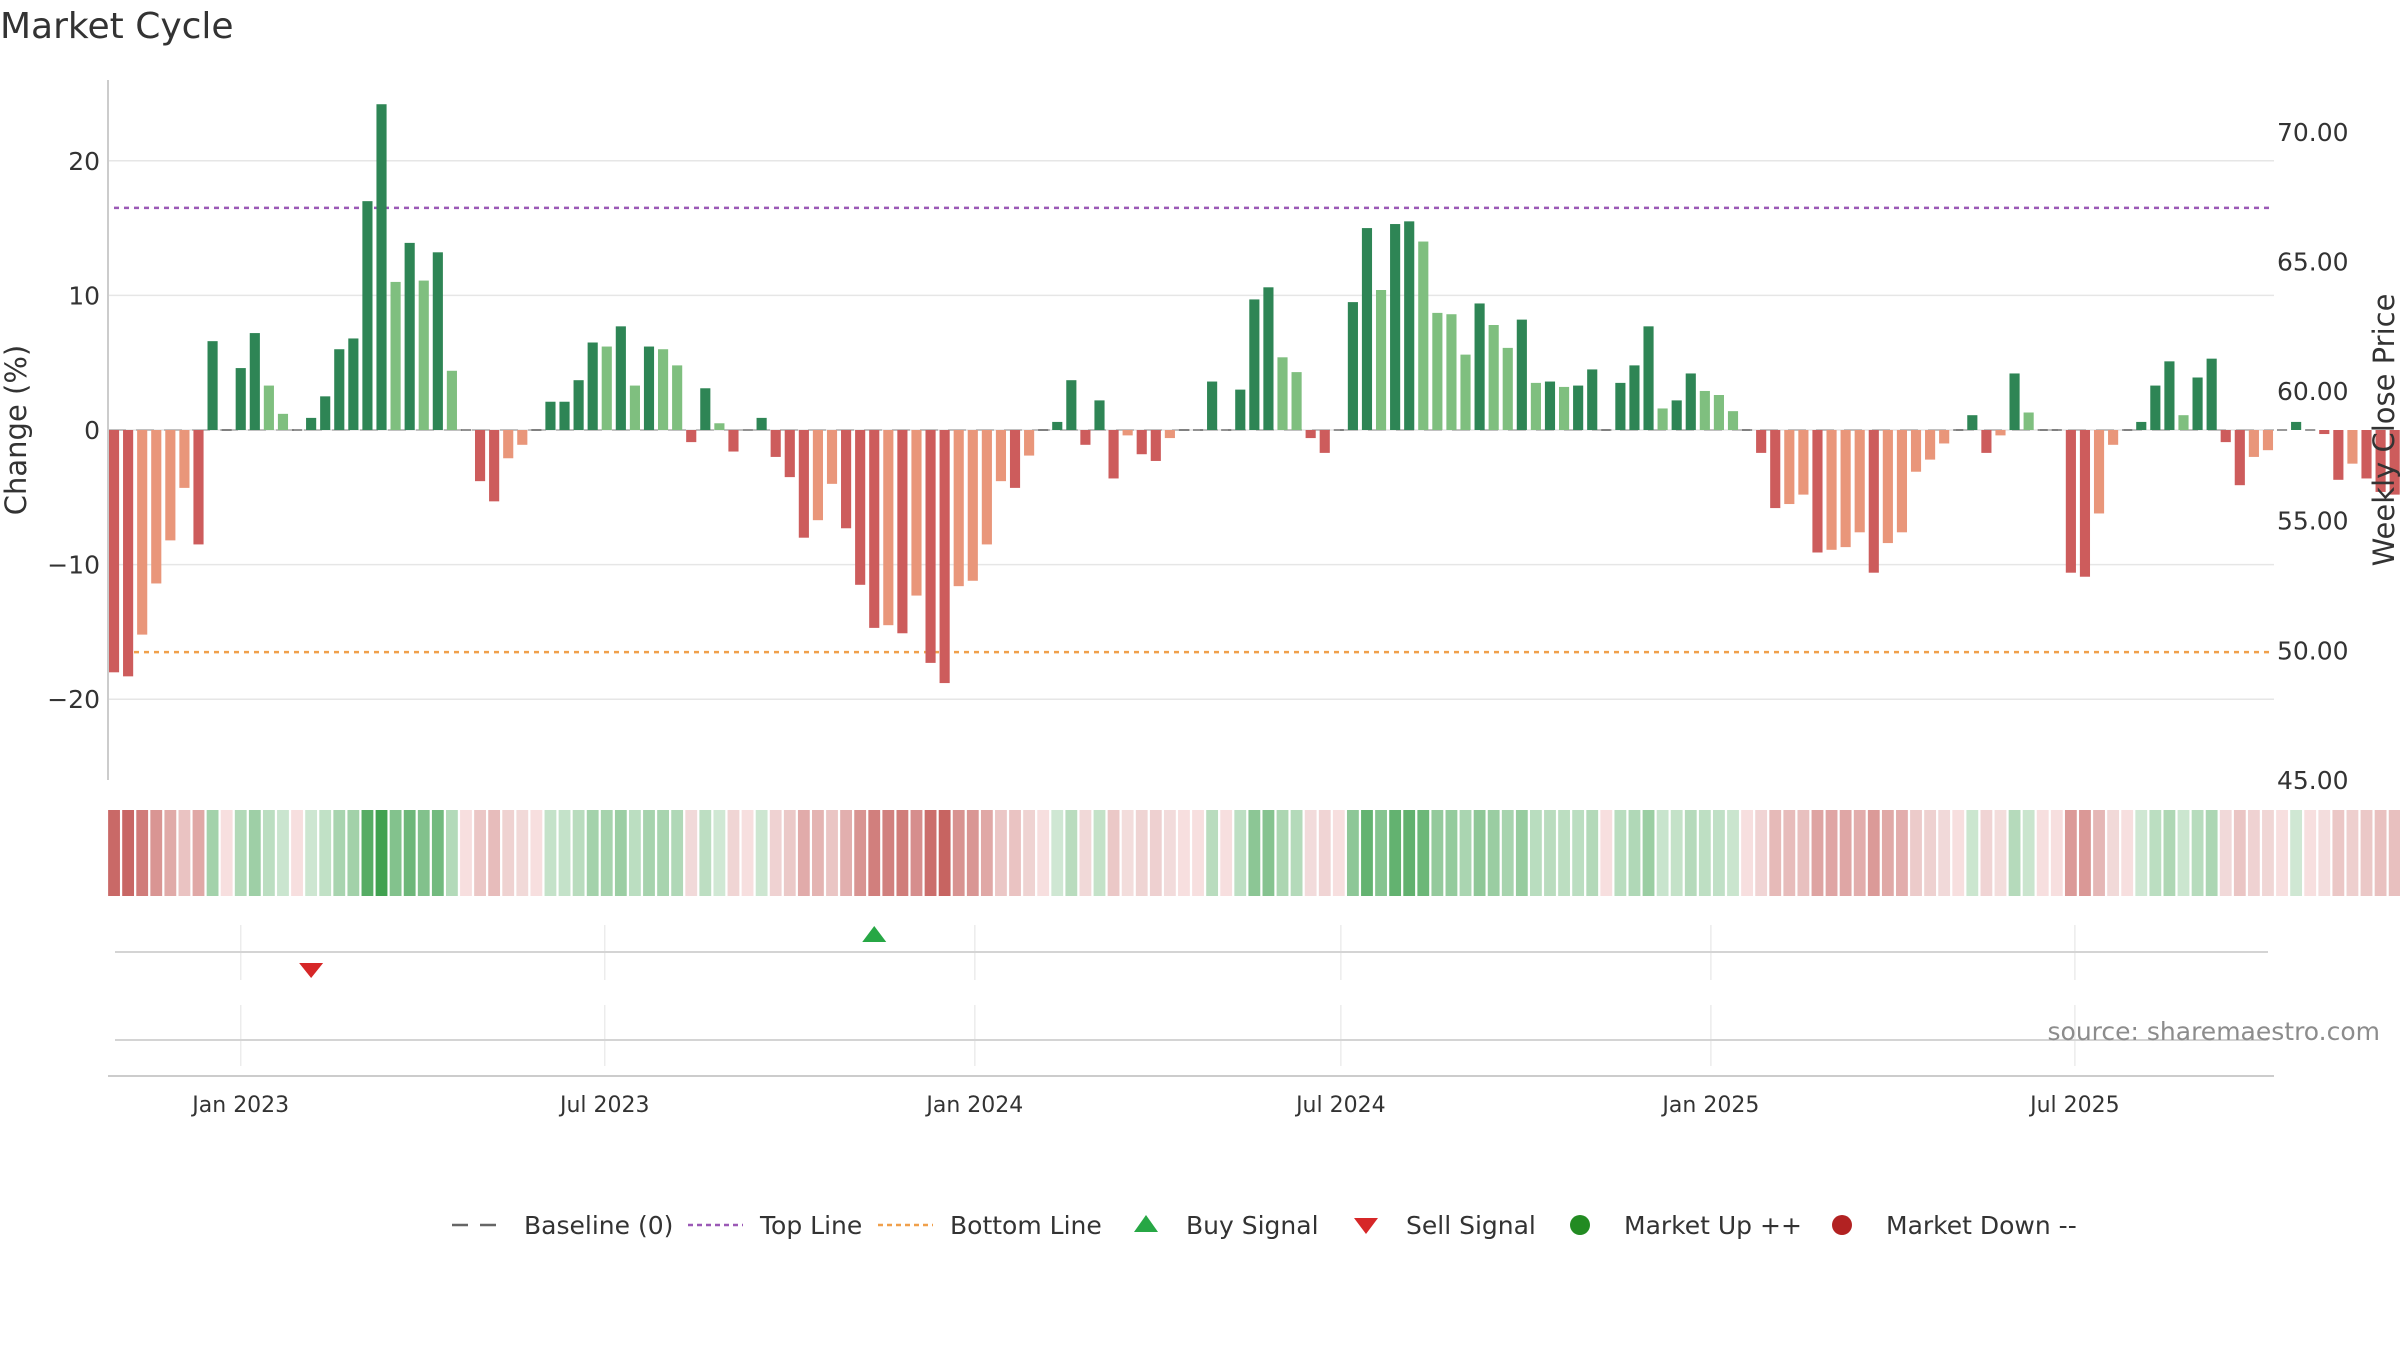  I want to click on legend-label: Baseline (0), so click(598, 1225).